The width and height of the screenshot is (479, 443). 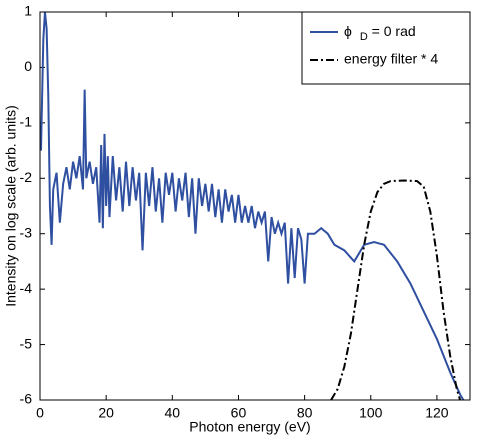 What do you see at coordinates (28, 11) in the screenshot?
I see `y-tick-label: 1` at bounding box center [28, 11].